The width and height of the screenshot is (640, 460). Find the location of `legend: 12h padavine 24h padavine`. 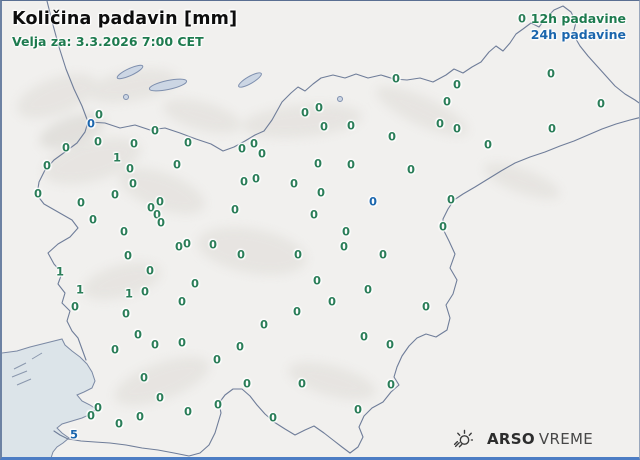

legend: 12h padavine 24h padavine is located at coordinates (578, 27).